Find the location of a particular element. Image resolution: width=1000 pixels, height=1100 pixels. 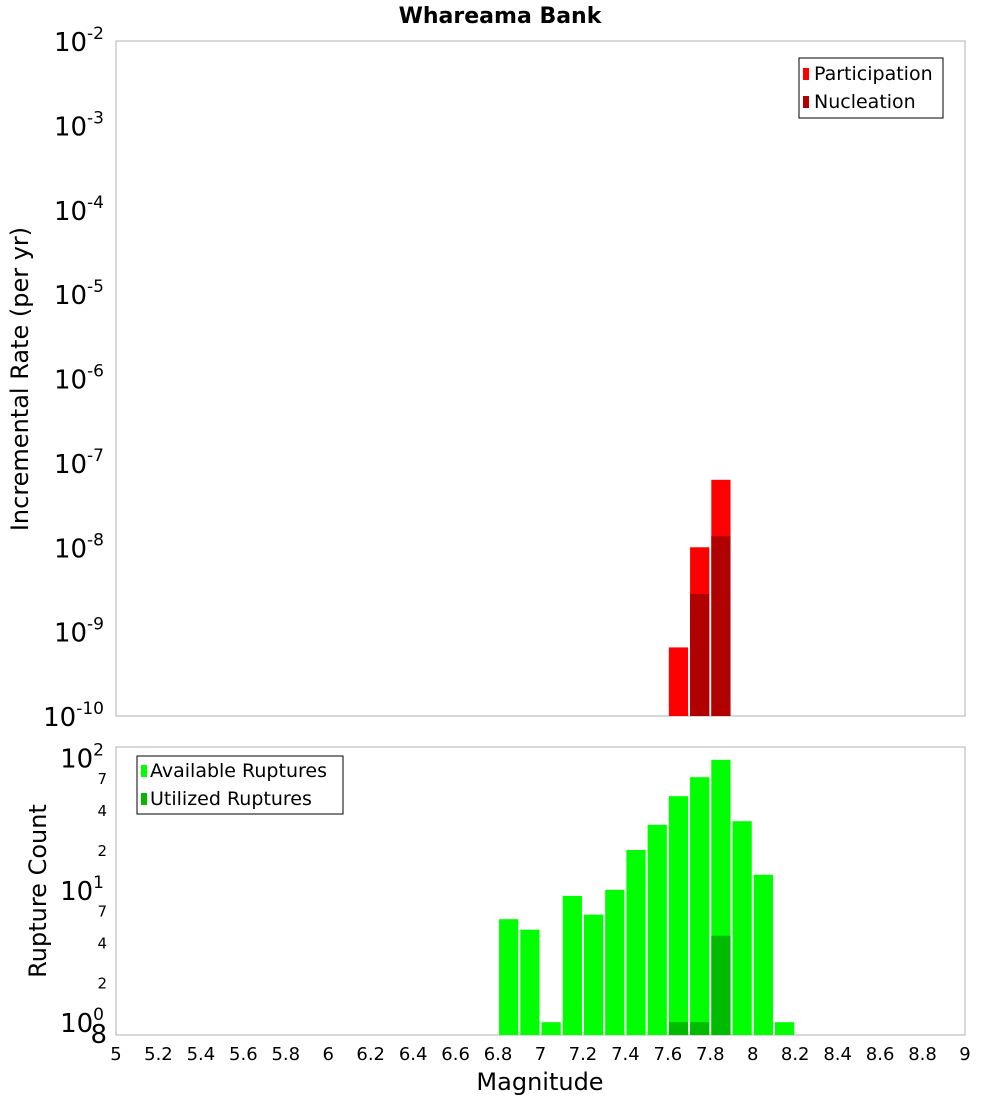

legend-swatch-available is located at coordinates (144, 771).